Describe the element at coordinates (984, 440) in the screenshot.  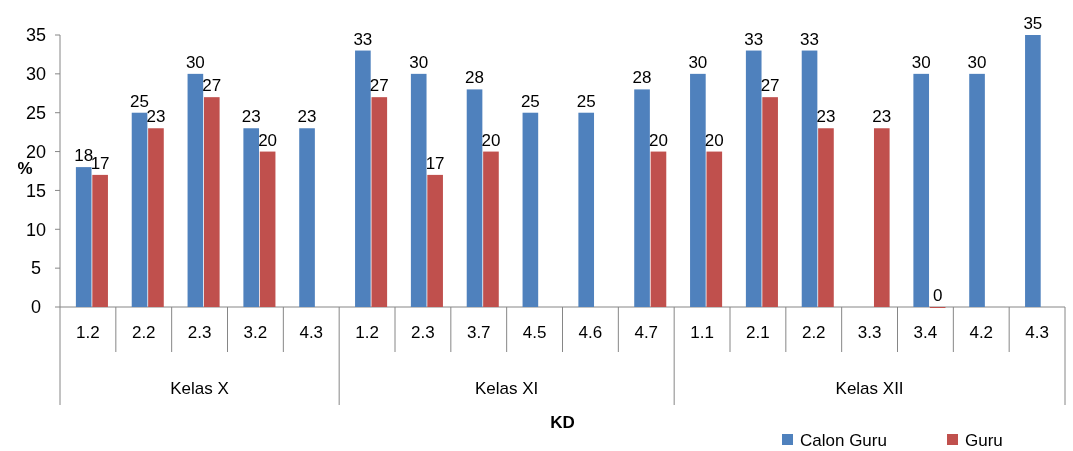
I see `legend-label: Guru` at that location.